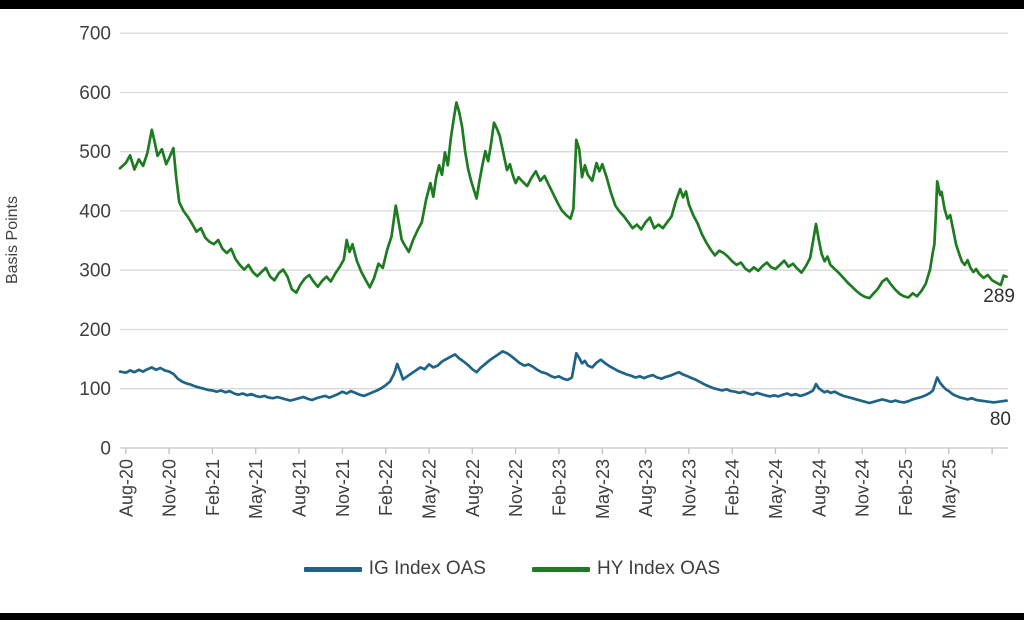 The width and height of the screenshot is (1024, 620). Describe the element at coordinates (95, 152) in the screenshot. I see `y-tick-label: 500` at that location.